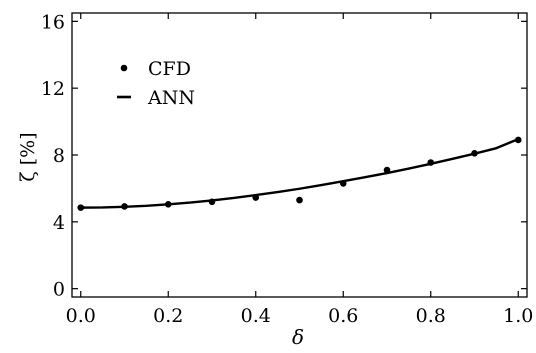 The image size is (536, 353). What do you see at coordinates (53, 89) in the screenshot?
I see `y-tick-label: 12` at bounding box center [53, 89].